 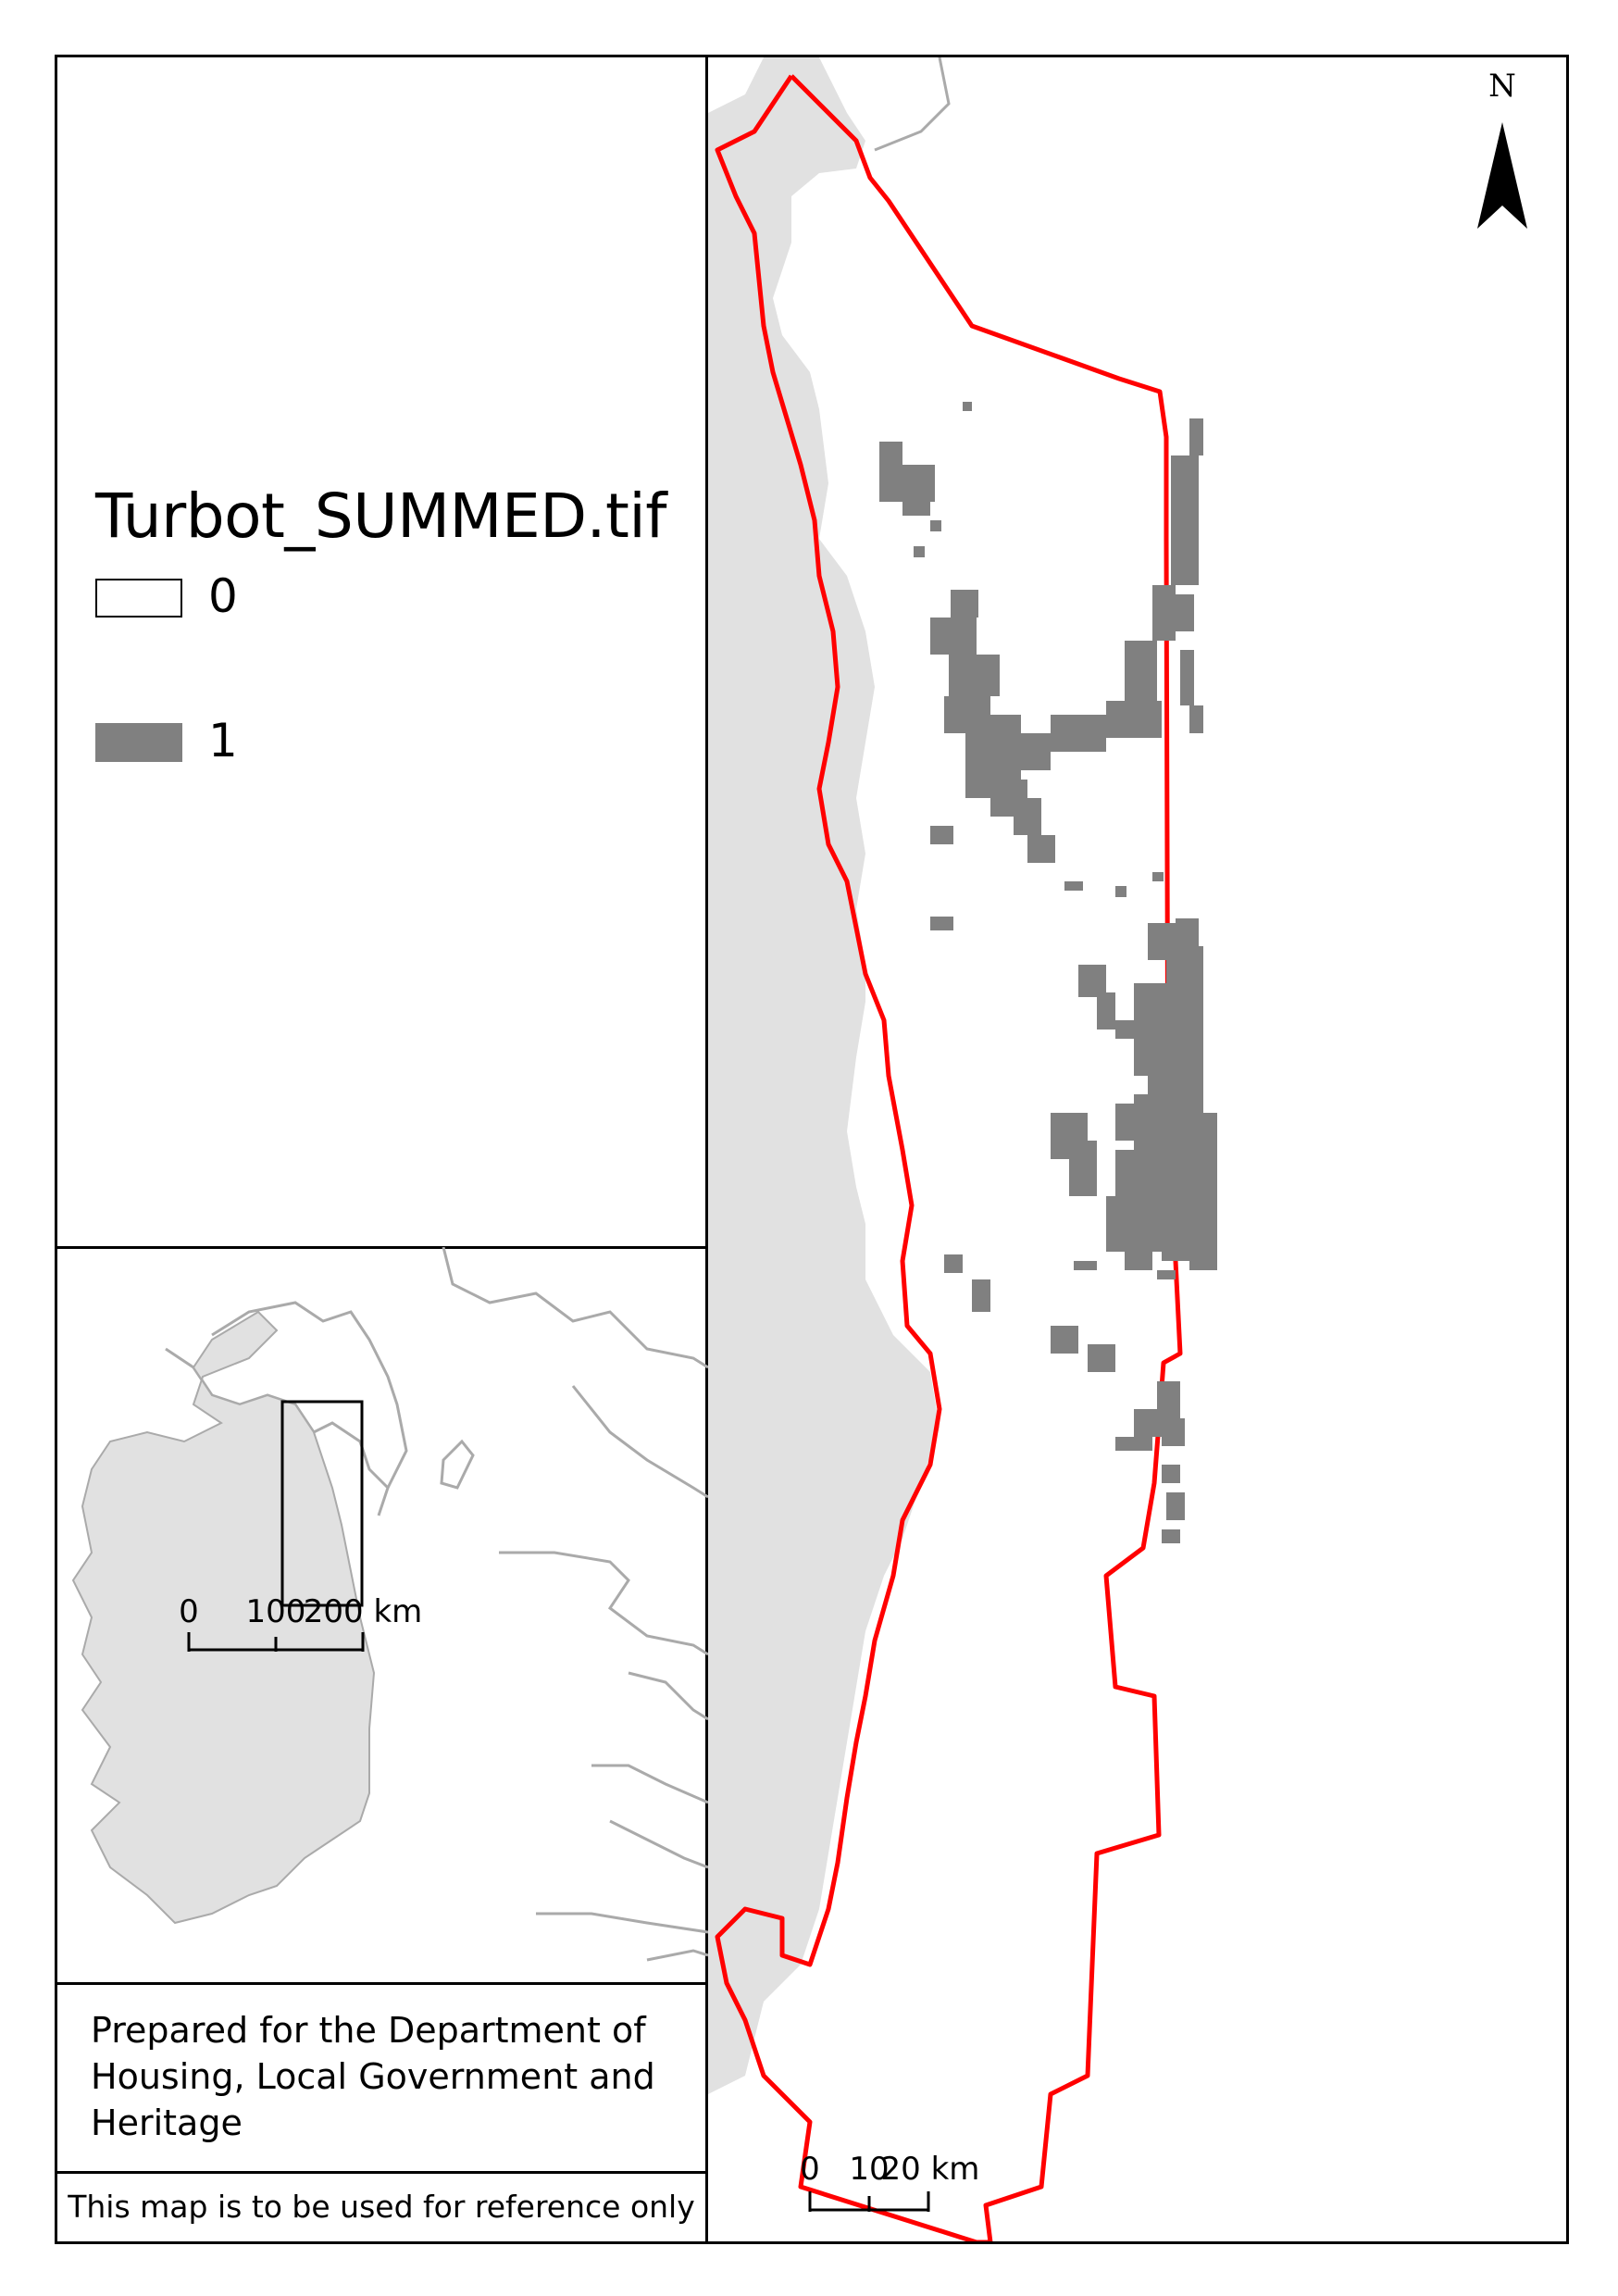 I want to click on north-arrow: N, so click(x=1502, y=148).